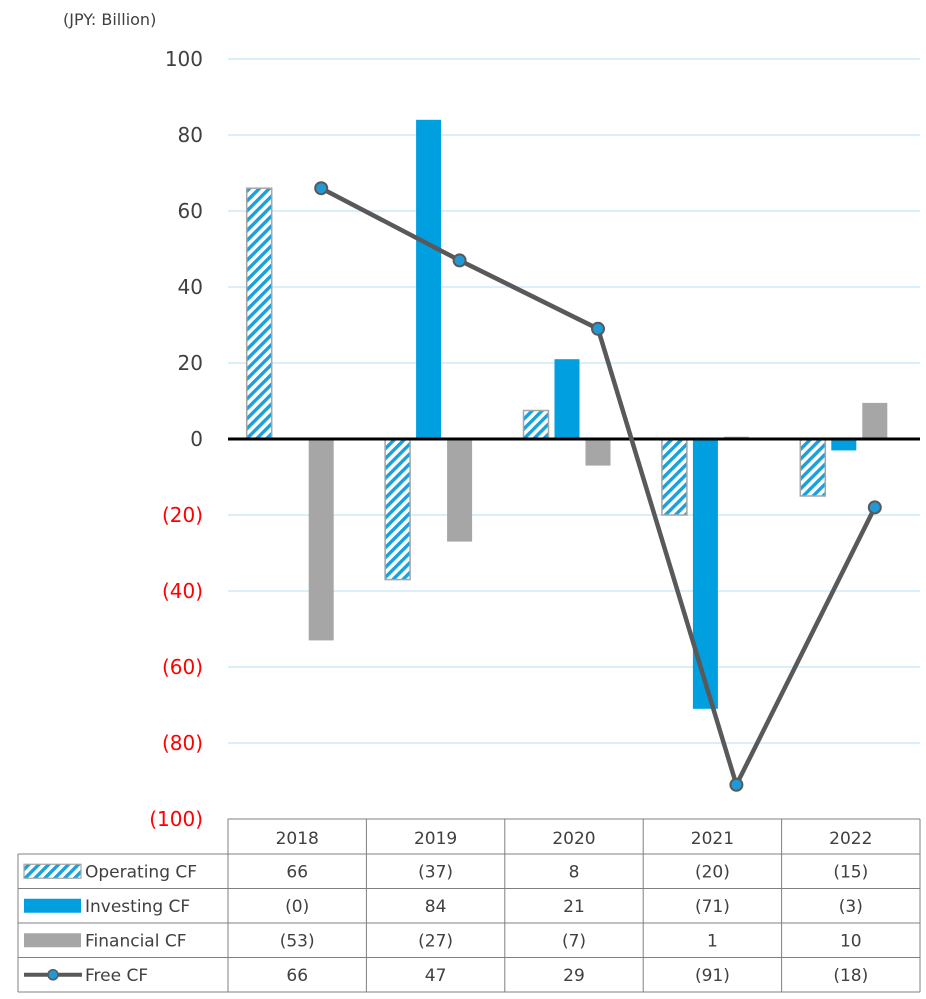 This screenshot has width=926, height=999. What do you see at coordinates (874, 507) in the screenshot?
I see `free-cf-marker-2022` at bounding box center [874, 507].